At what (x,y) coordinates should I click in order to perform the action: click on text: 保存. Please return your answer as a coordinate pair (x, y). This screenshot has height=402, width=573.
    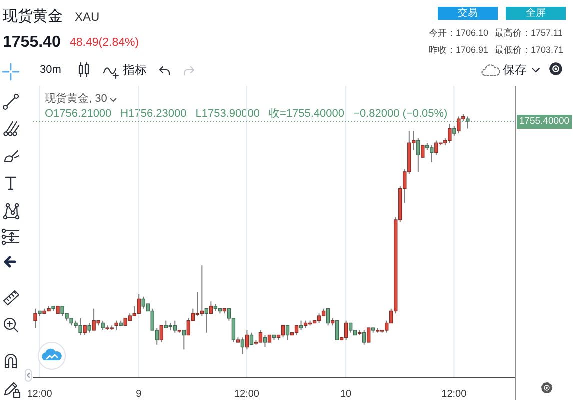
    Looking at the image, I should click on (515, 70).